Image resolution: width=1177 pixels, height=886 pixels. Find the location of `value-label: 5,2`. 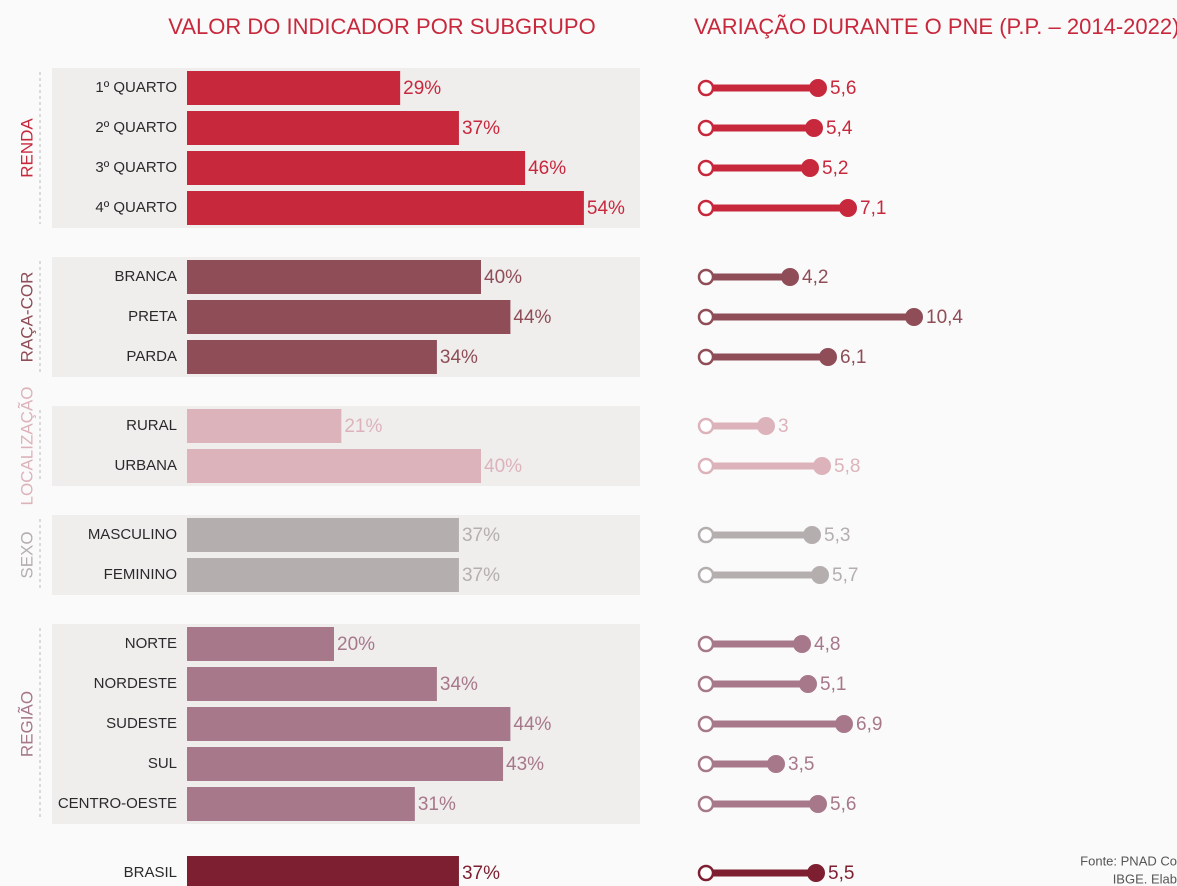

value-label: 5,2 is located at coordinates (835, 168).